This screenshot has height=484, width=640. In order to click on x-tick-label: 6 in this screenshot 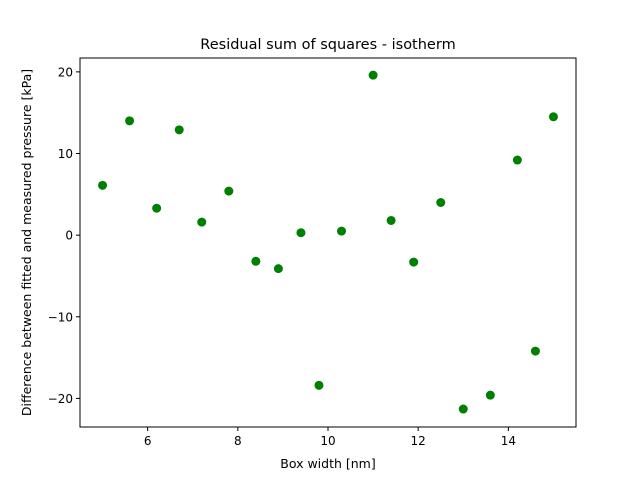, I will do `click(148, 441)`.